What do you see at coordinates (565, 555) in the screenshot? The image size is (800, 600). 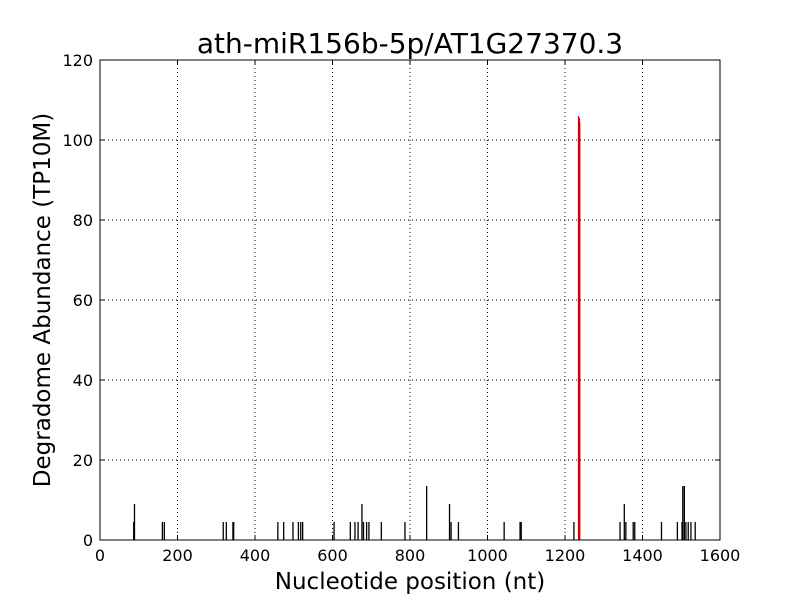 I see `x-tick-label: 1200` at bounding box center [565, 555].